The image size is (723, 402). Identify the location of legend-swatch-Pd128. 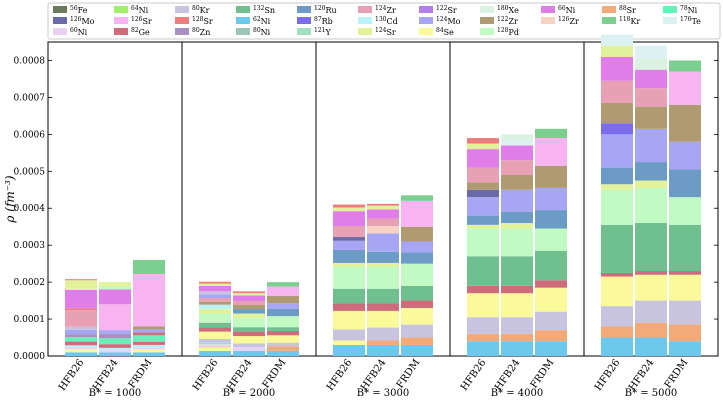
(487, 31).